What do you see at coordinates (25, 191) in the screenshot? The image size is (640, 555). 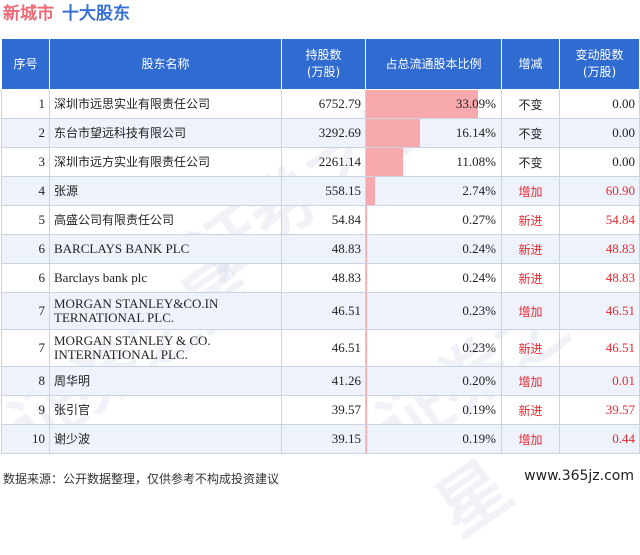 I see `rank-cell: 4` at bounding box center [25, 191].